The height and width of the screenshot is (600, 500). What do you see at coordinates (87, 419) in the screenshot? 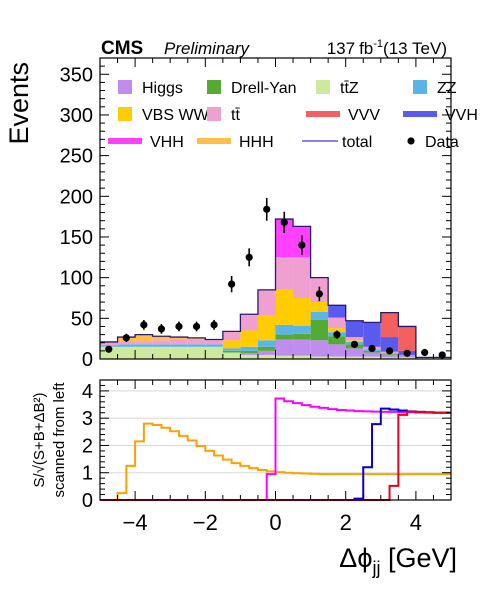
I see `lower-y-tick-label-3: 3` at bounding box center [87, 419].